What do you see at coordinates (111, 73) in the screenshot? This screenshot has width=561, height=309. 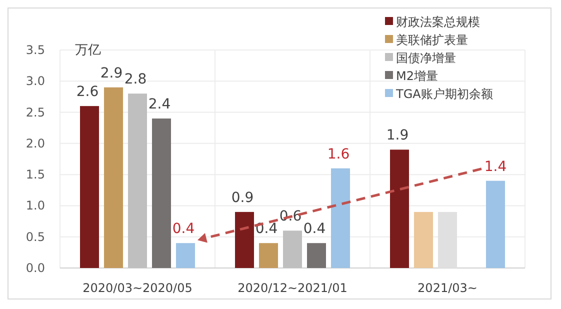 I see `data-label: 2.9` at bounding box center [111, 73].